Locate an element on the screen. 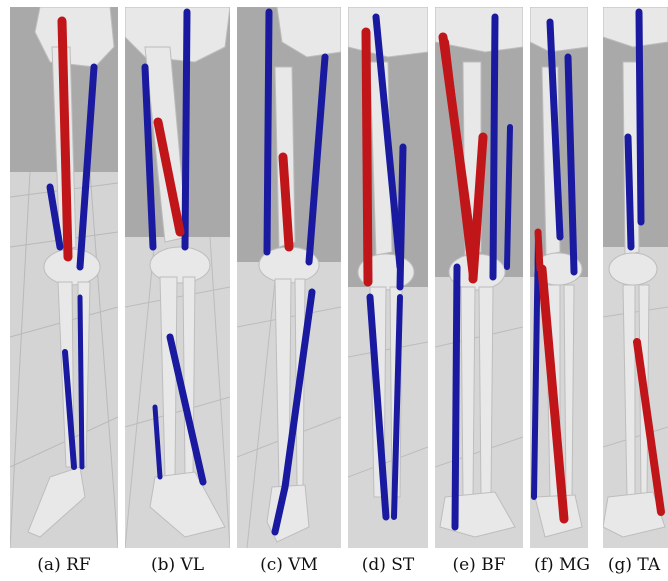  caption-mg: (f) MG is located at coordinates (562, 565).